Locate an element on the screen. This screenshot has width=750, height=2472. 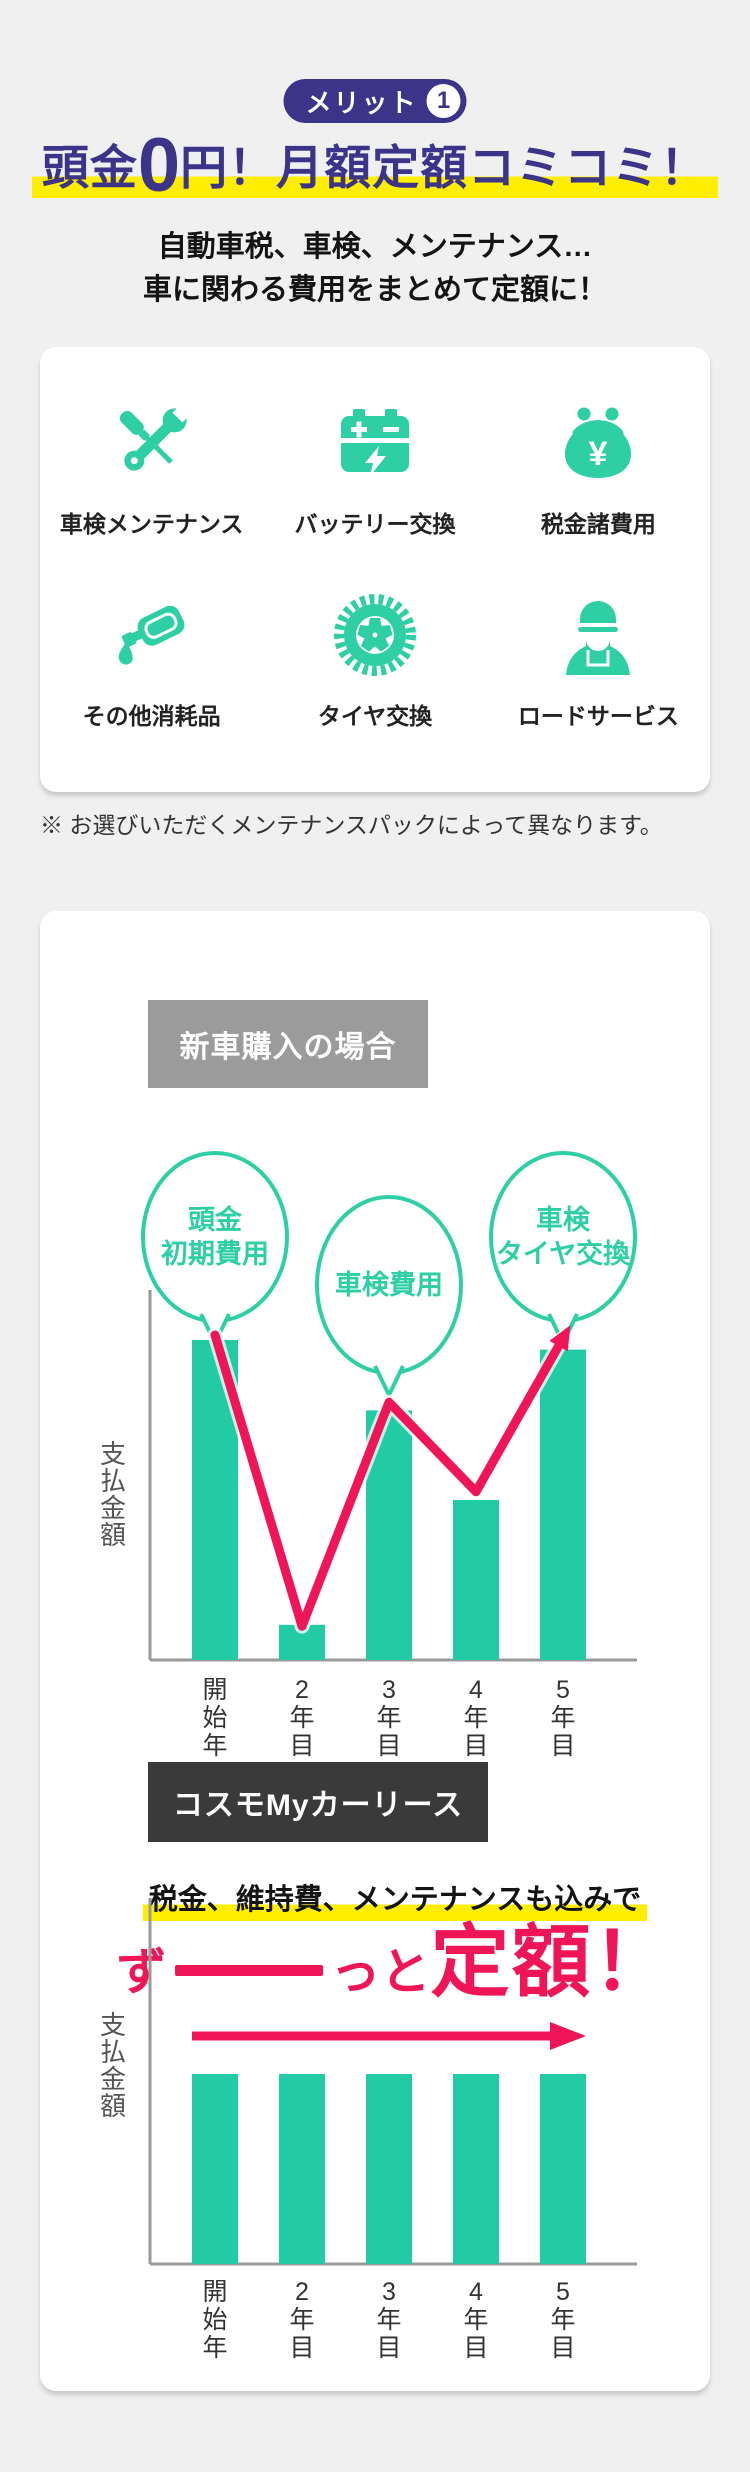
headline-highlight: 頭金0円！月額定額コミコミ！ is located at coordinates (375, 166).